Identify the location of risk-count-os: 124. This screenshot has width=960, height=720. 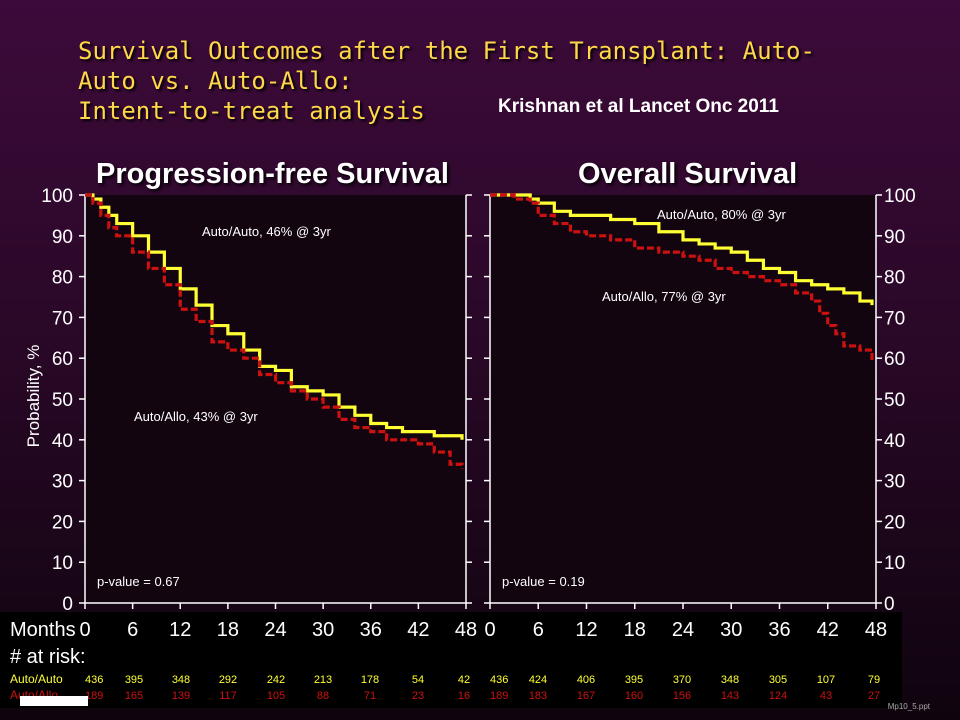
(778, 696).